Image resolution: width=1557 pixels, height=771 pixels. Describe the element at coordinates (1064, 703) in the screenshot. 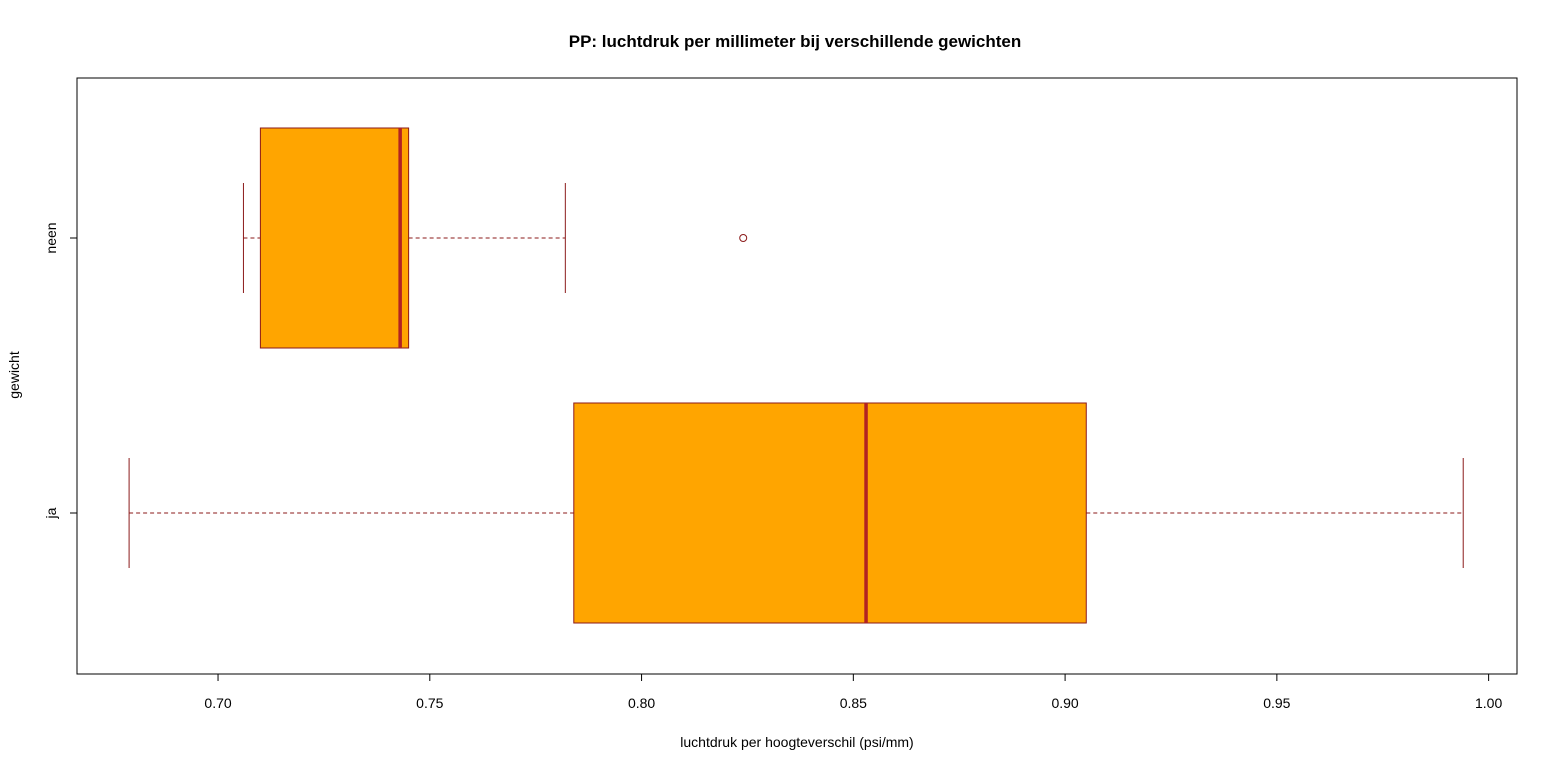

I see `x-tick-label: 0.90` at that location.